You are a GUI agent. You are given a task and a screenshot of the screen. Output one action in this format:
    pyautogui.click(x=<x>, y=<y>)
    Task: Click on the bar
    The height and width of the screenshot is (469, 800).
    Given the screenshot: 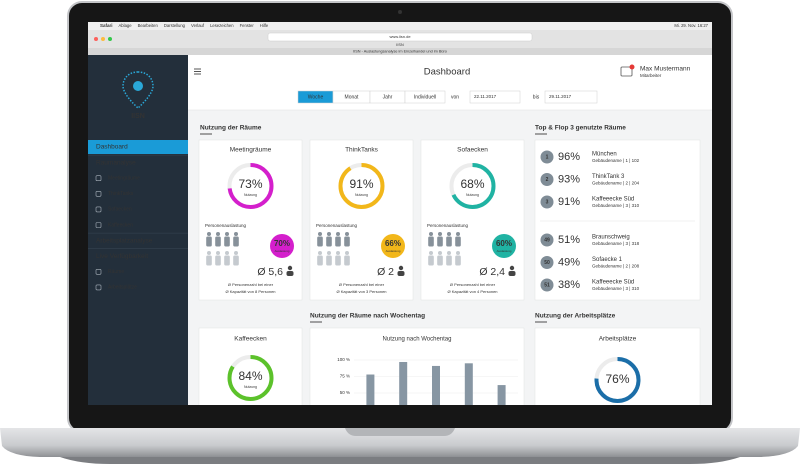 What is the action you would take?
    pyautogui.click(x=468, y=384)
    